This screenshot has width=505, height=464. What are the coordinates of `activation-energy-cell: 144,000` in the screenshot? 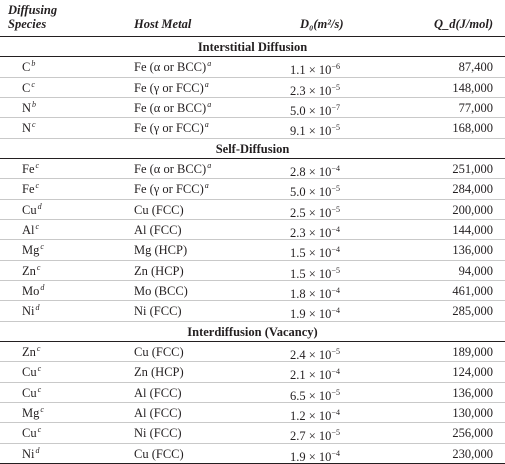 It's located at (472, 229).